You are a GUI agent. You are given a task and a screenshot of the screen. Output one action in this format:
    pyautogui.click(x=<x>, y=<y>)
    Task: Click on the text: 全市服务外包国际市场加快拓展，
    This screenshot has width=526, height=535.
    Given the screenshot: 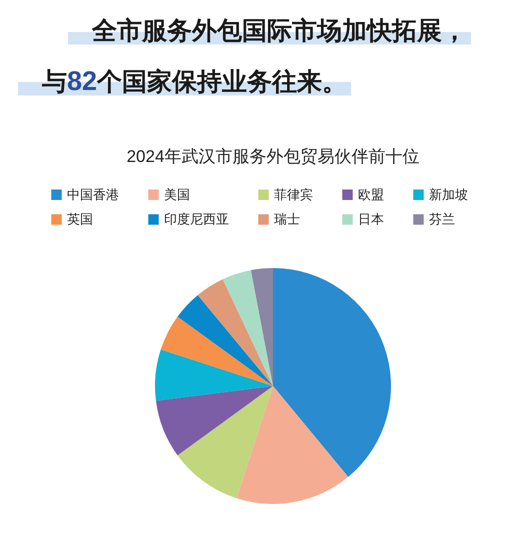 What is the action you would take?
    pyautogui.click(x=279, y=31)
    